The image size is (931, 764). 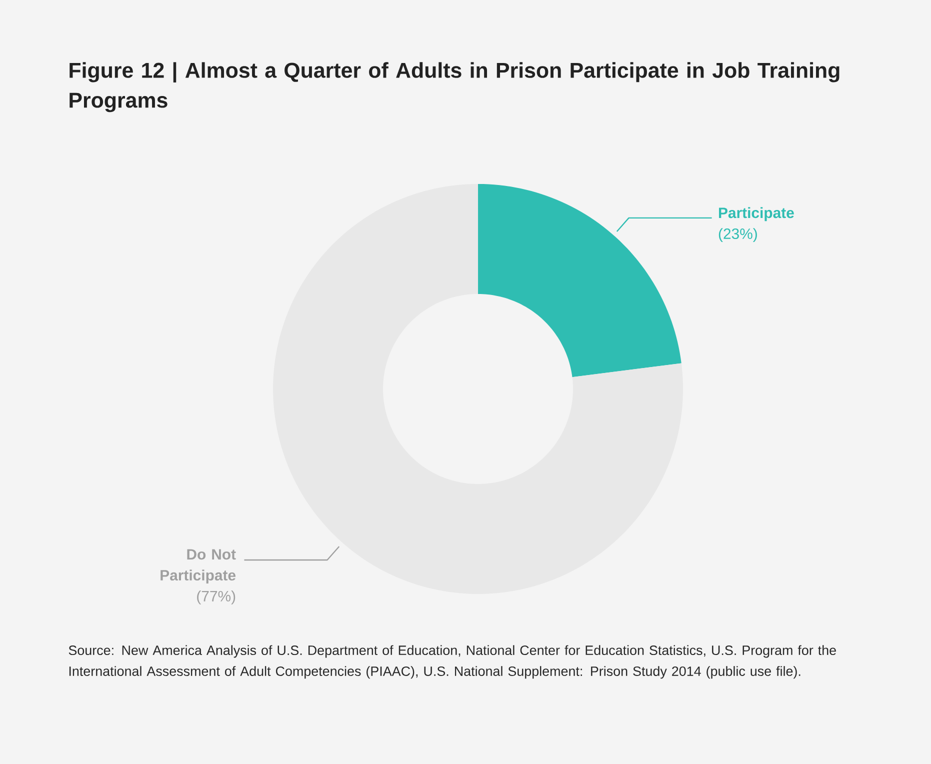 What do you see at coordinates (737, 235) in the screenshot?
I see `data-label: (23%)` at bounding box center [737, 235].